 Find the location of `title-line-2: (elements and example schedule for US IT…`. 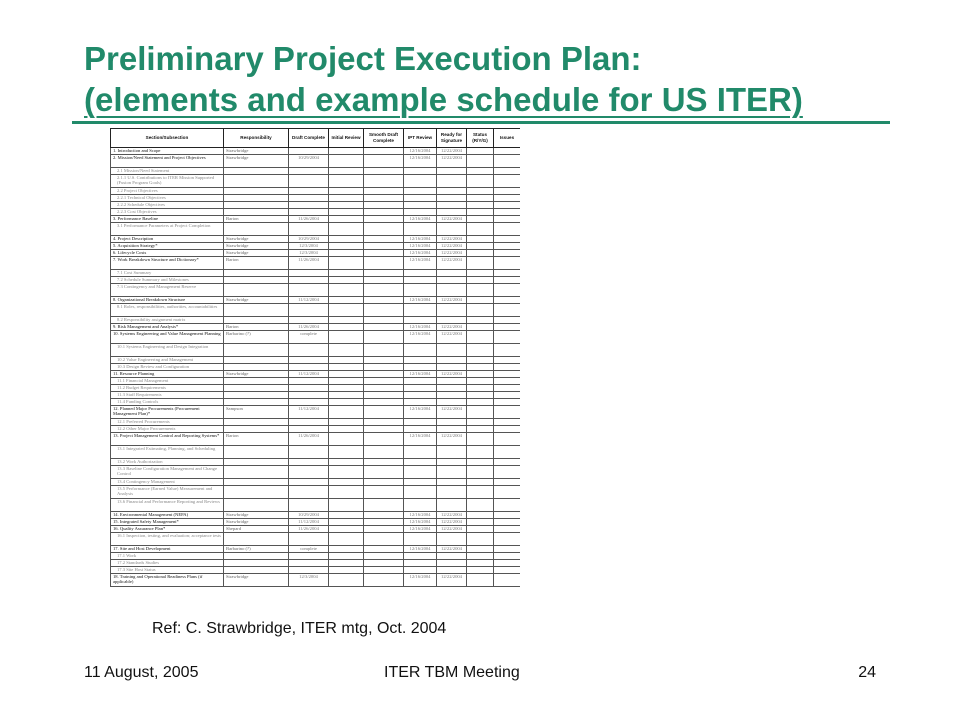

title-line-2: (elements and example schedule for US IT… is located at coordinates (443, 99).